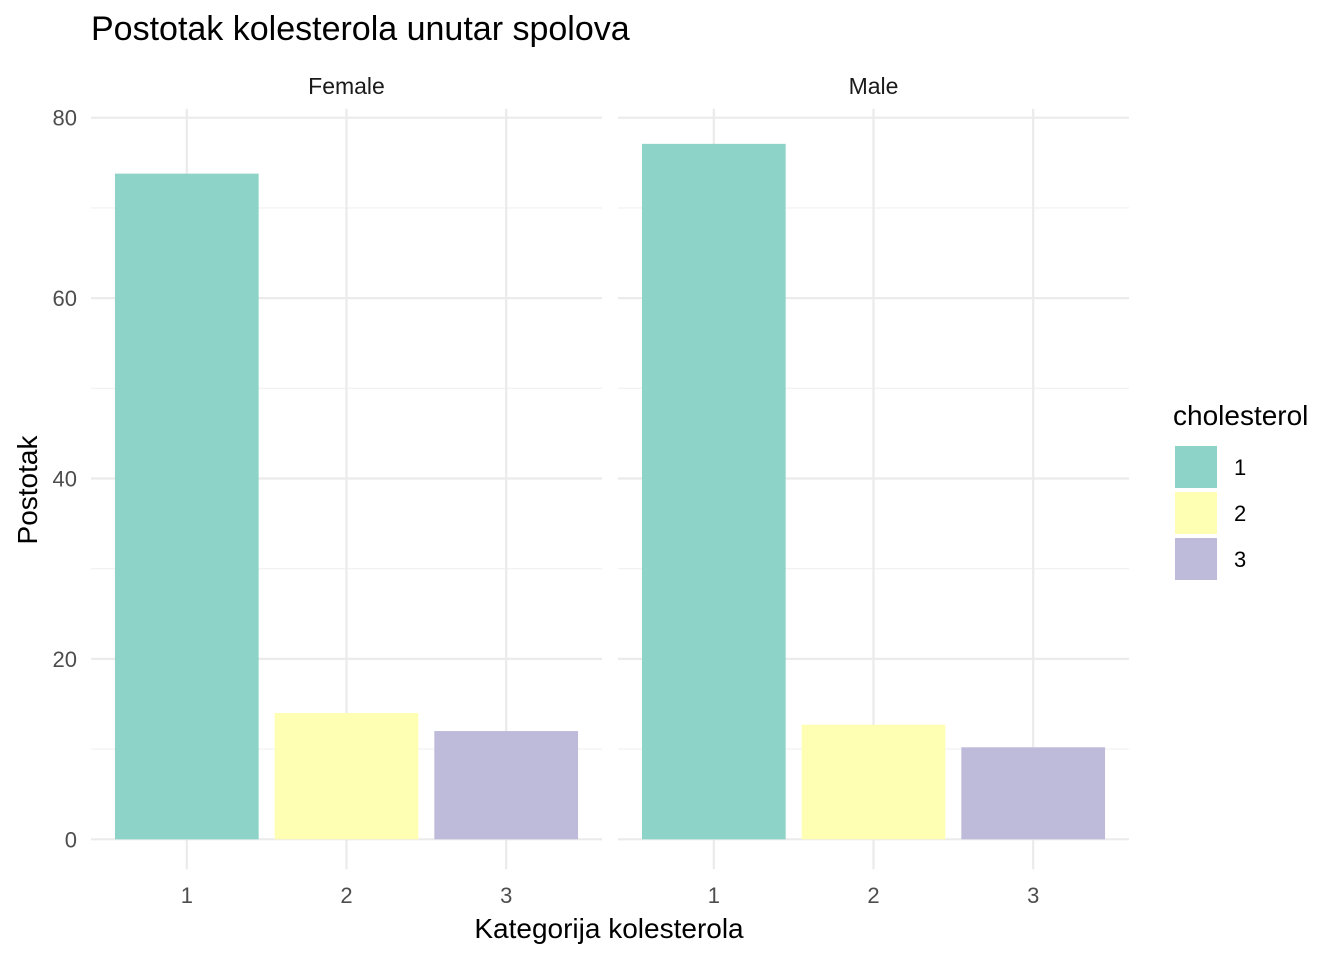 The image size is (1344, 960). What do you see at coordinates (65, 118) in the screenshot?
I see `y-tick-label: 80` at bounding box center [65, 118].